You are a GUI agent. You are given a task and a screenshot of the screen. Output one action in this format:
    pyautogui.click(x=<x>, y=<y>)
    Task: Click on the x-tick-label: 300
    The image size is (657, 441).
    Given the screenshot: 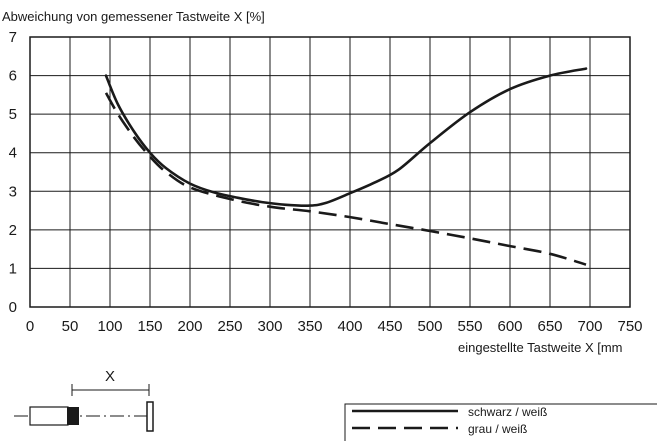 What is the action you would take?
    pyautogui.click(x=269, y=326)
    